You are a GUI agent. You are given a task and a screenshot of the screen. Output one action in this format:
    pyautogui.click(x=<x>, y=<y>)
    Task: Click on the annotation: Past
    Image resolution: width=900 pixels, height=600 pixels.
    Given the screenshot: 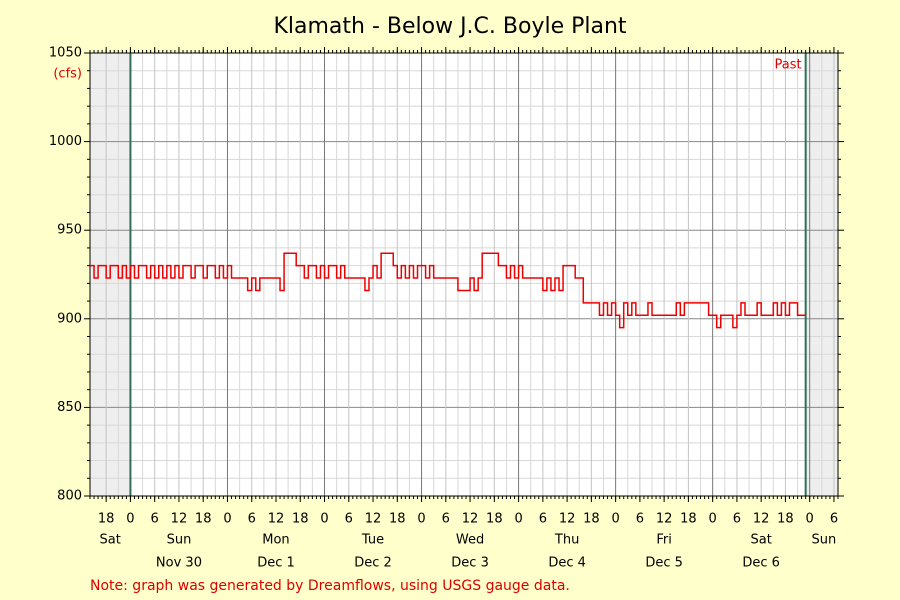 What is the action you would take?
    pyautogui.click(x=788, y=65)
    